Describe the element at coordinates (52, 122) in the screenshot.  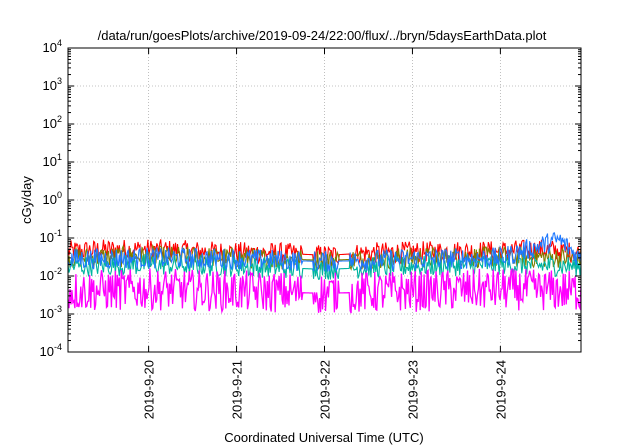
I see `y-tick-label: 10²` at that location.